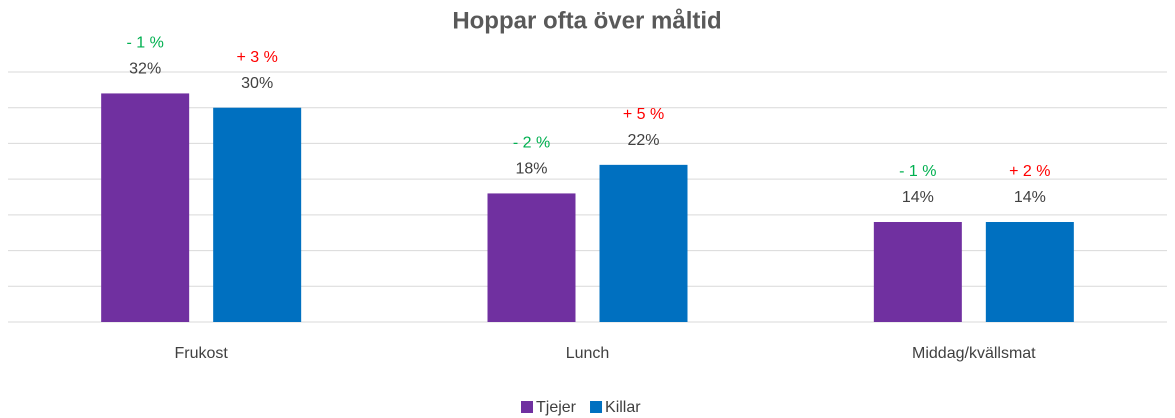 This screenshot has height=418, width=1175. I want to click on change-label: + 2 %, so click(1029, 171).